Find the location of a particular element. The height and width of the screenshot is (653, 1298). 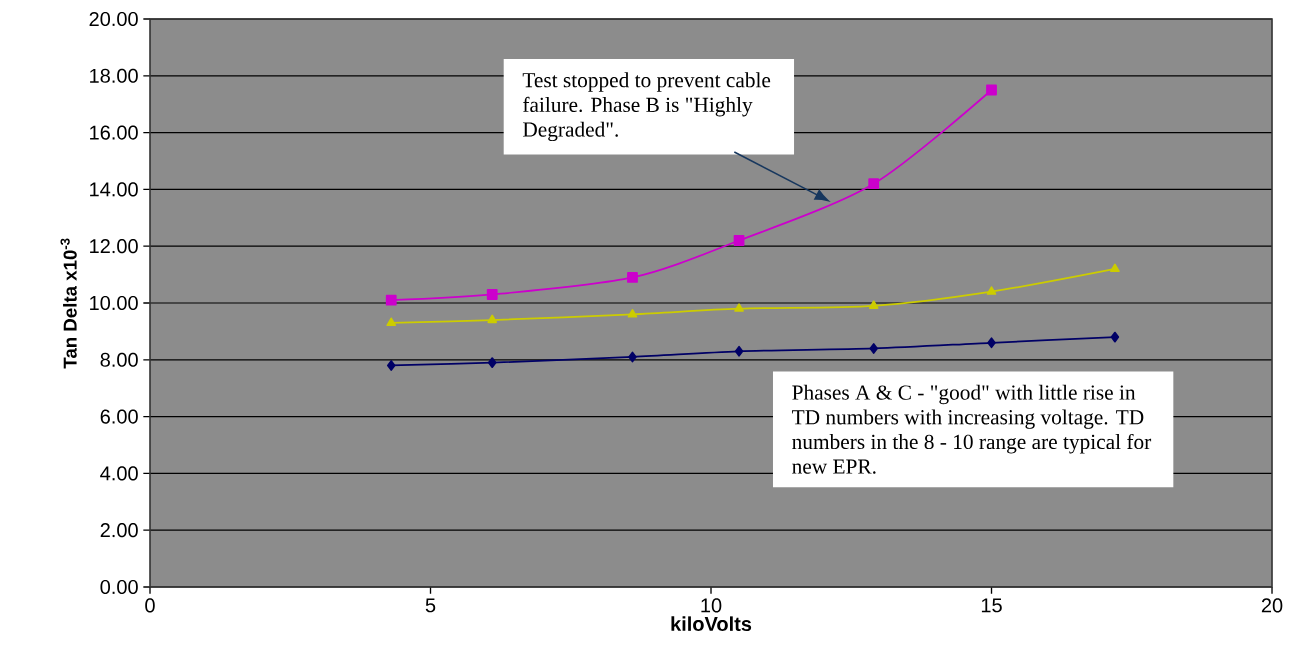

x-tick-label: 20 is located at coordinates (1272, 605).